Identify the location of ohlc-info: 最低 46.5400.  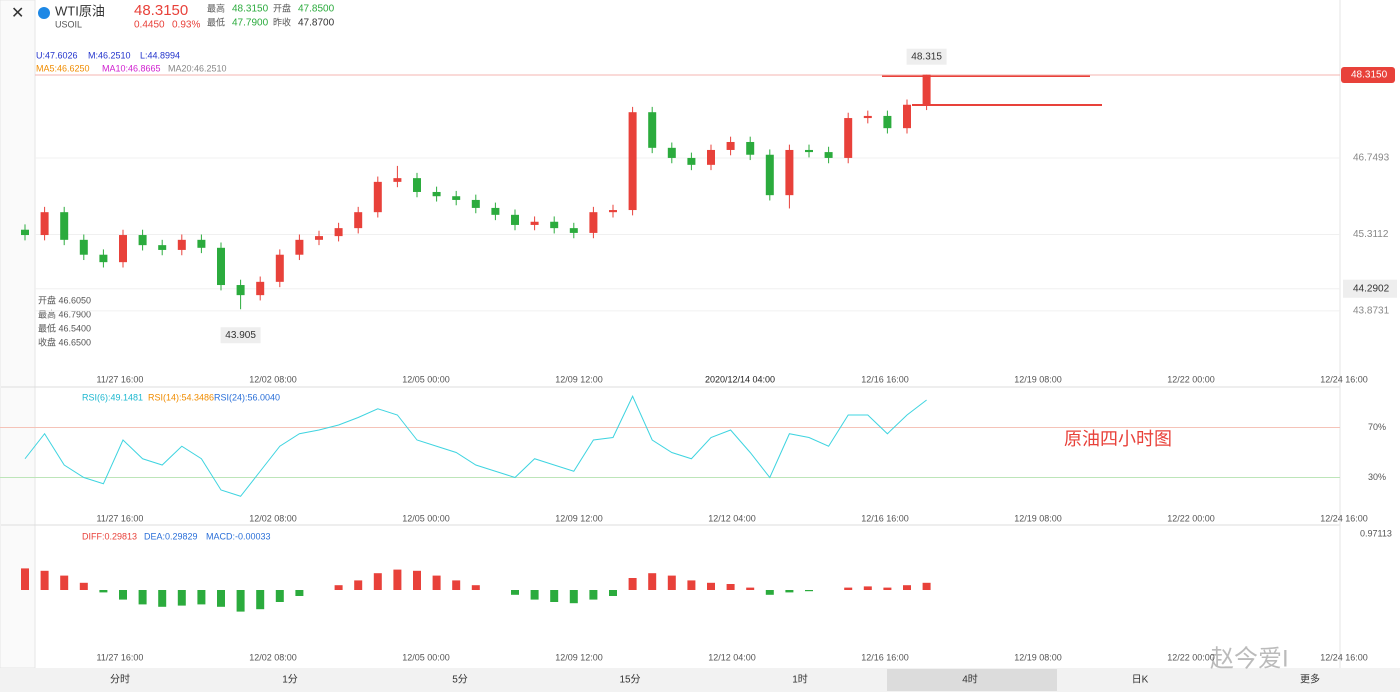
(64, 327).